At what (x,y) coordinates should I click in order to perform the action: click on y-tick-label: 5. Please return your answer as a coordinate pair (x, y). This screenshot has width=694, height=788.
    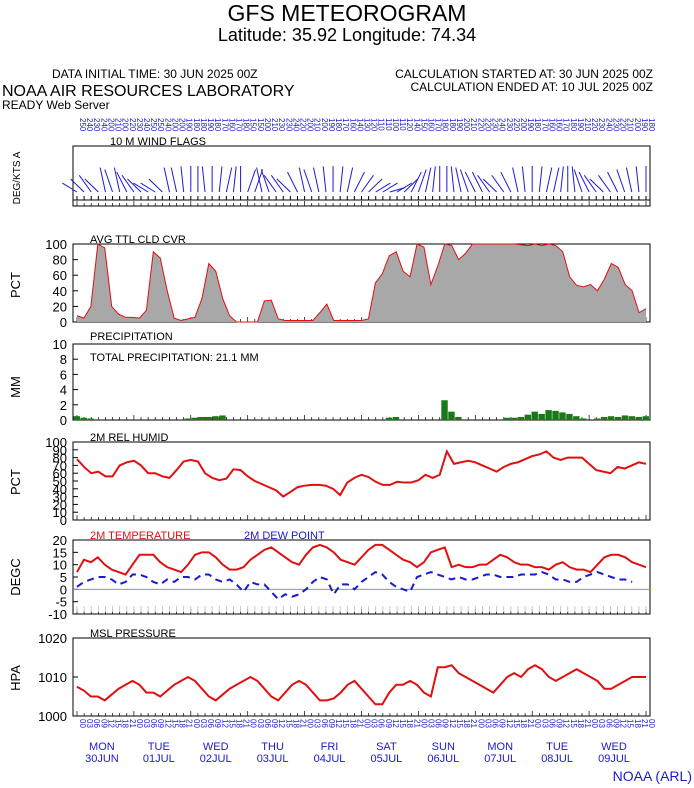
    Looking at the image, I should click on (63, 577).